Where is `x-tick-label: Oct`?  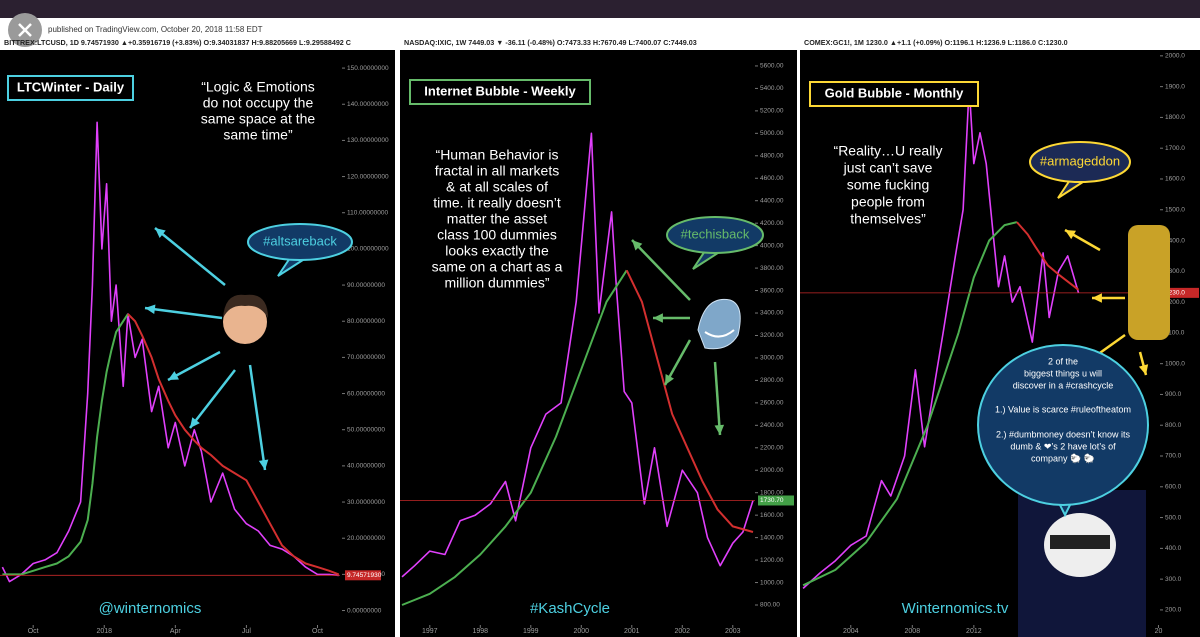
x-tick-label: Oct is located at coordinates (317, 631).